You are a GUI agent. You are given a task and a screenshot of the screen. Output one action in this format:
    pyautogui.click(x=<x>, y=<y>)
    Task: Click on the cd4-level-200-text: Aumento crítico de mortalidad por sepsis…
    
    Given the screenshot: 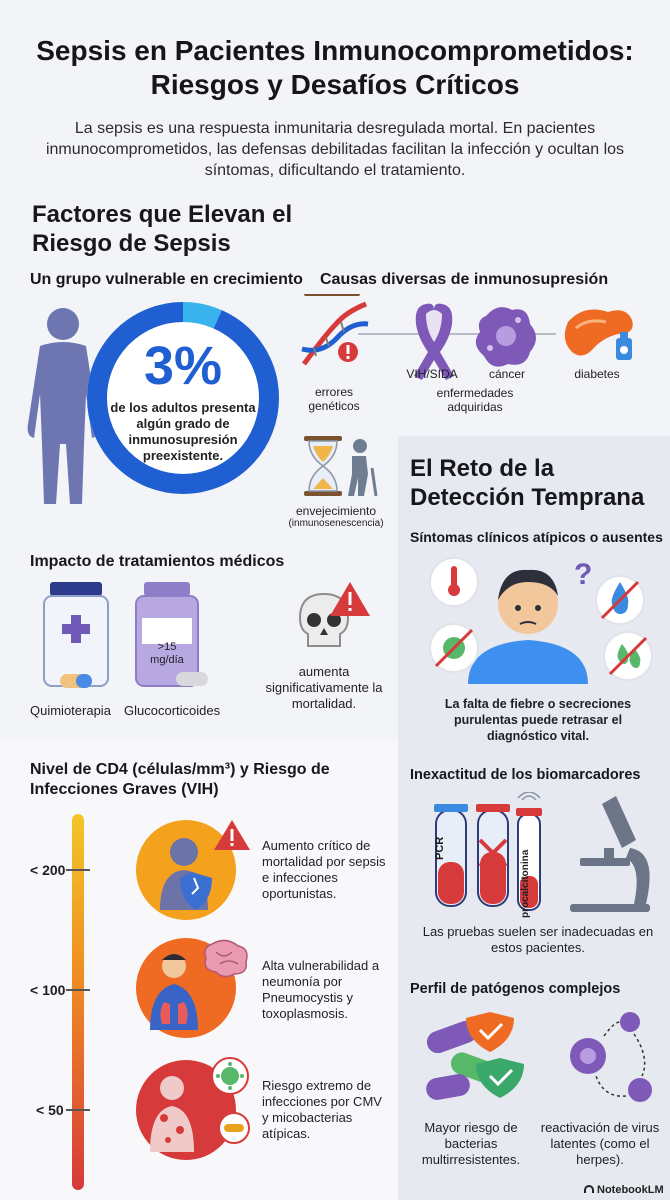 What is the action you would take?
    pyautogui.click(x=324, y=869)
    